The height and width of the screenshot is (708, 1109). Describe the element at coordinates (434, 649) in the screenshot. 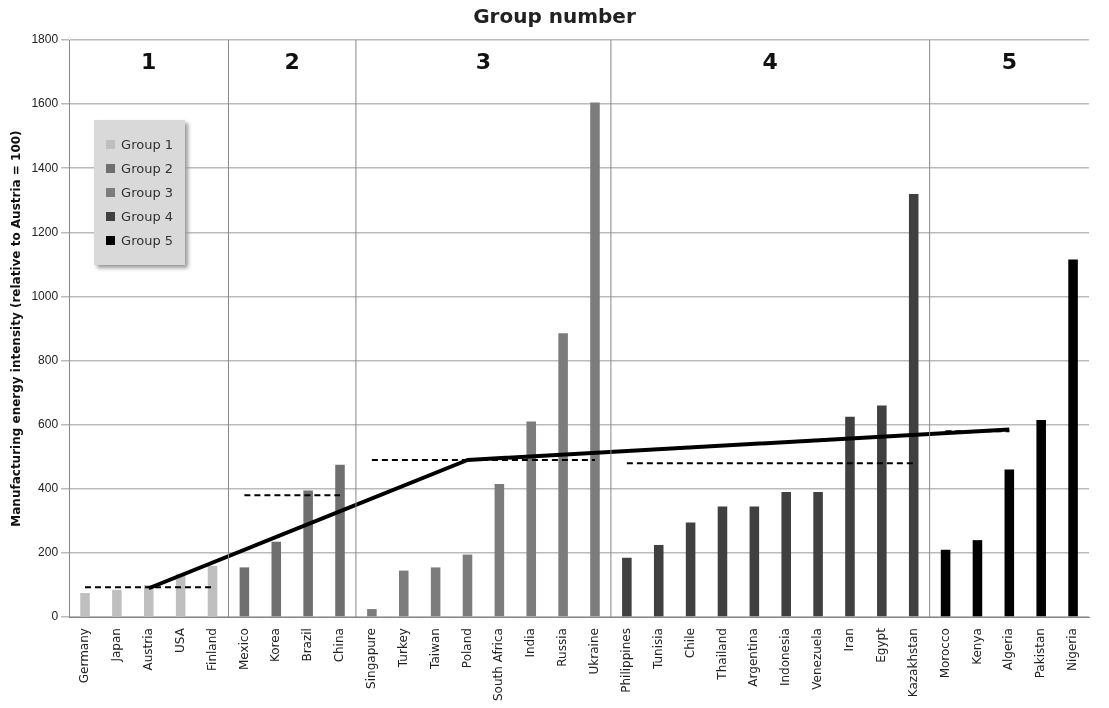

I see `x-tick-label: Taiwan` at that location.